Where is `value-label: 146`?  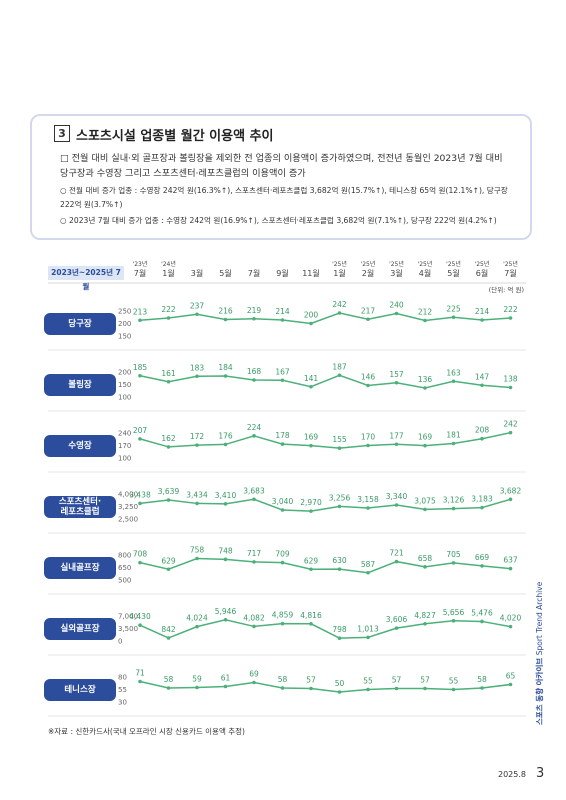 value-label: 146 is located at coordinates (368, 377).